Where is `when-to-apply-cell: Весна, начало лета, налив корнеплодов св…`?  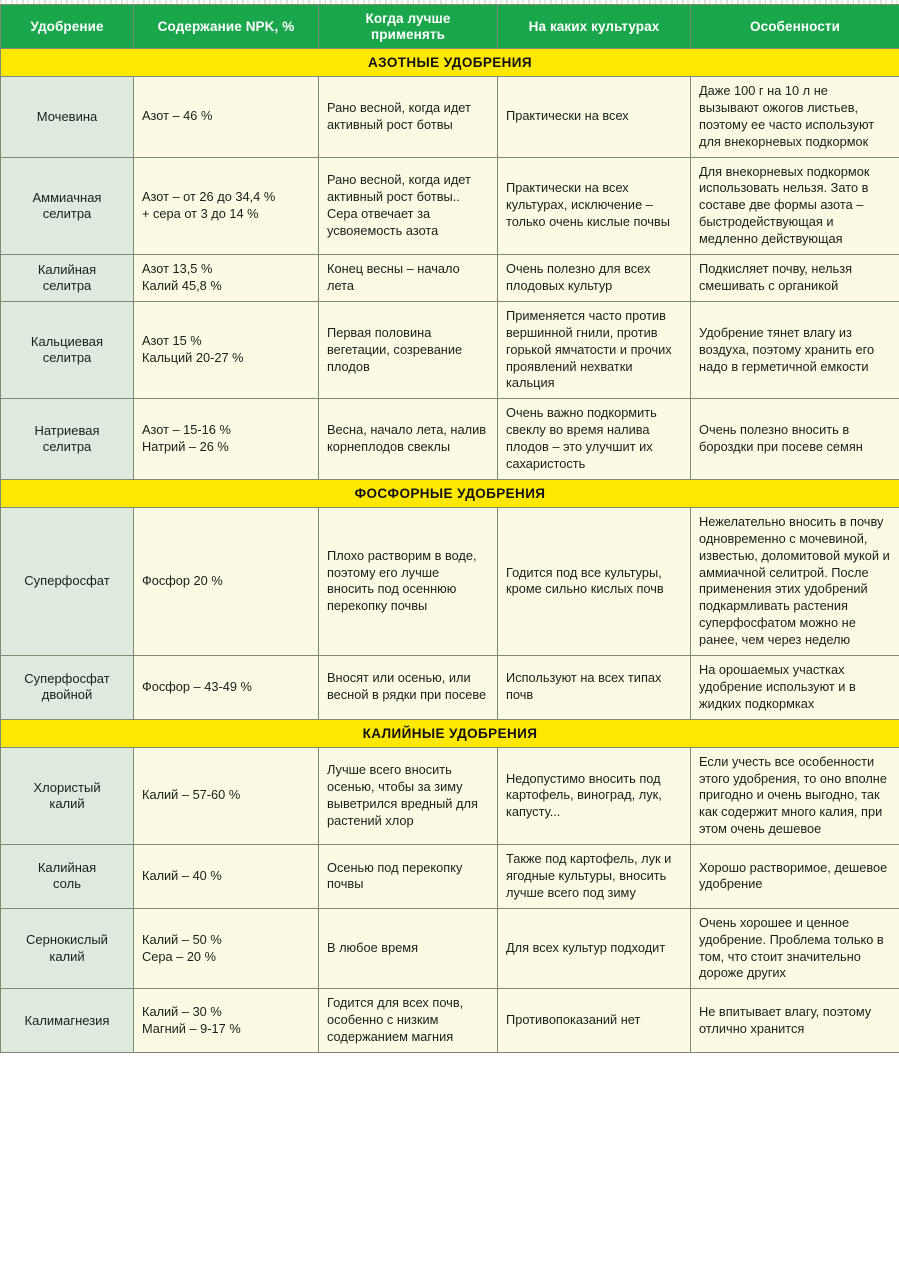
when-to-apply-cell: Весна, начало лета, налив корнеплодов св… is located at coordinates (408, 439).